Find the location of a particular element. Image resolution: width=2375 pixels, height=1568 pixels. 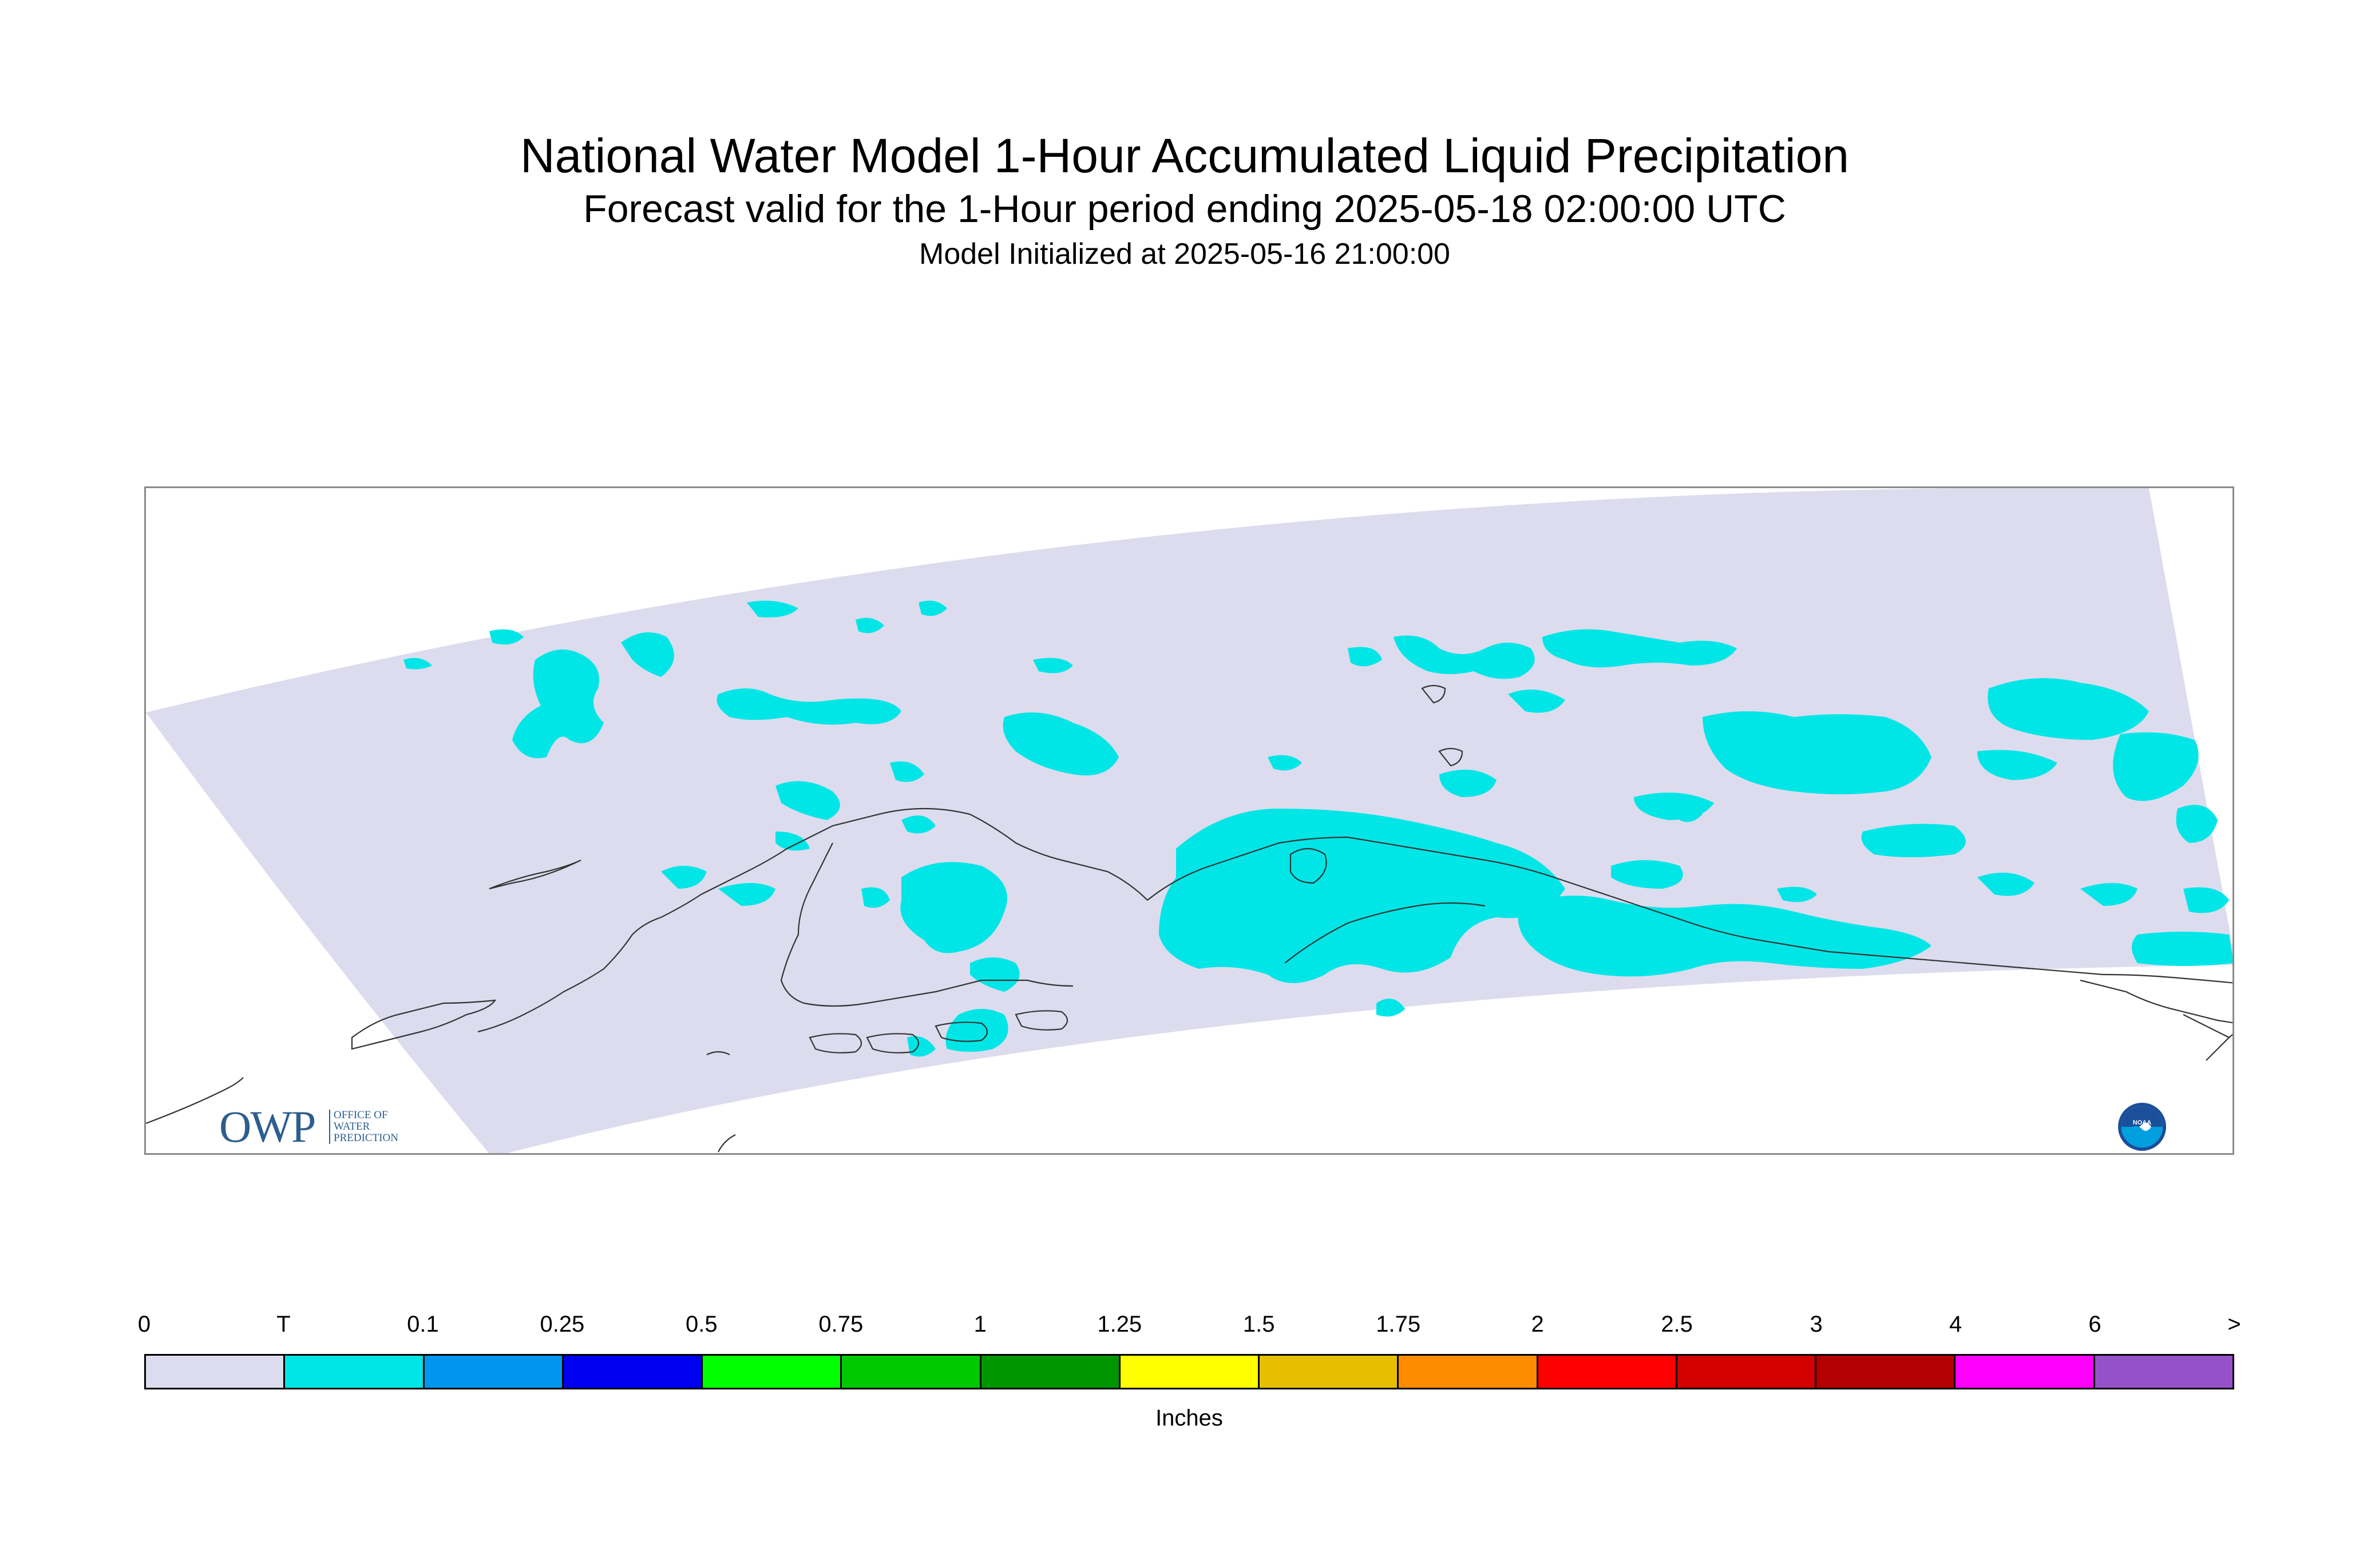

noaa-logo: NOAA is located at coordinates (2142, 1127).